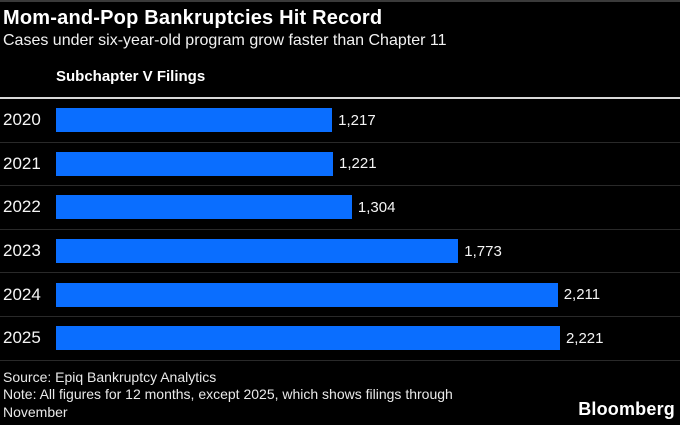  I want to click on year-tick-label: 2021, so click(22, 163).